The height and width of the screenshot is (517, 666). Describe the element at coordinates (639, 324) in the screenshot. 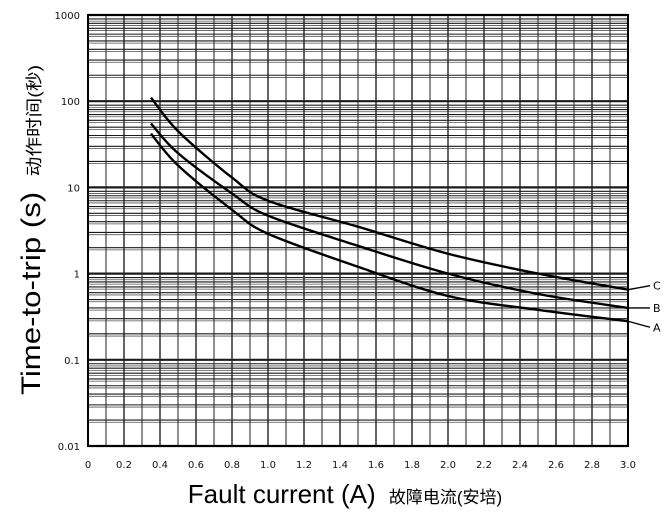

I see `series-leader-A` at that location.